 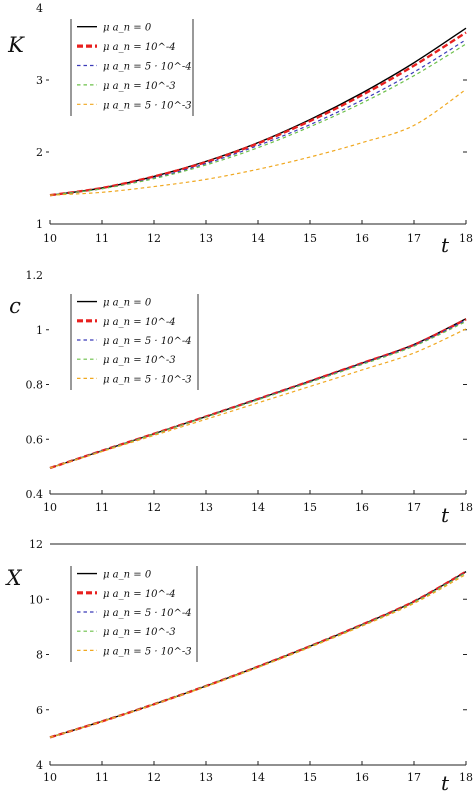 What do you see at coordinates (14, 578) in the screenshot?
I see `y-axis-title: X` at bounding box center [14, 578].